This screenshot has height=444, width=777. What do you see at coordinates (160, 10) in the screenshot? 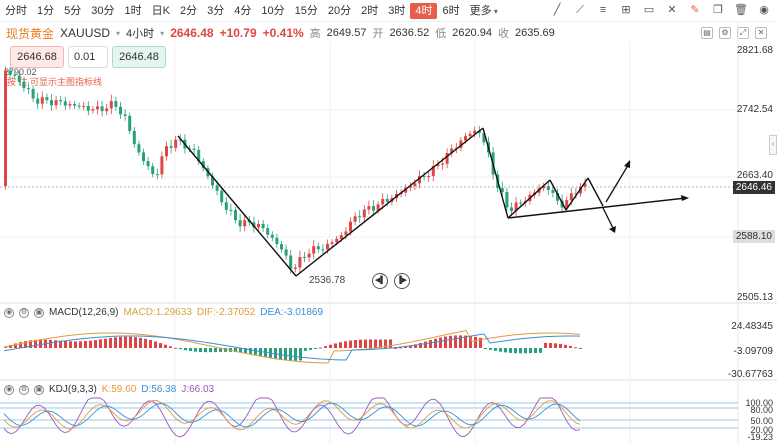
I see `period-5: 日K` at bounding box center [160, 10].